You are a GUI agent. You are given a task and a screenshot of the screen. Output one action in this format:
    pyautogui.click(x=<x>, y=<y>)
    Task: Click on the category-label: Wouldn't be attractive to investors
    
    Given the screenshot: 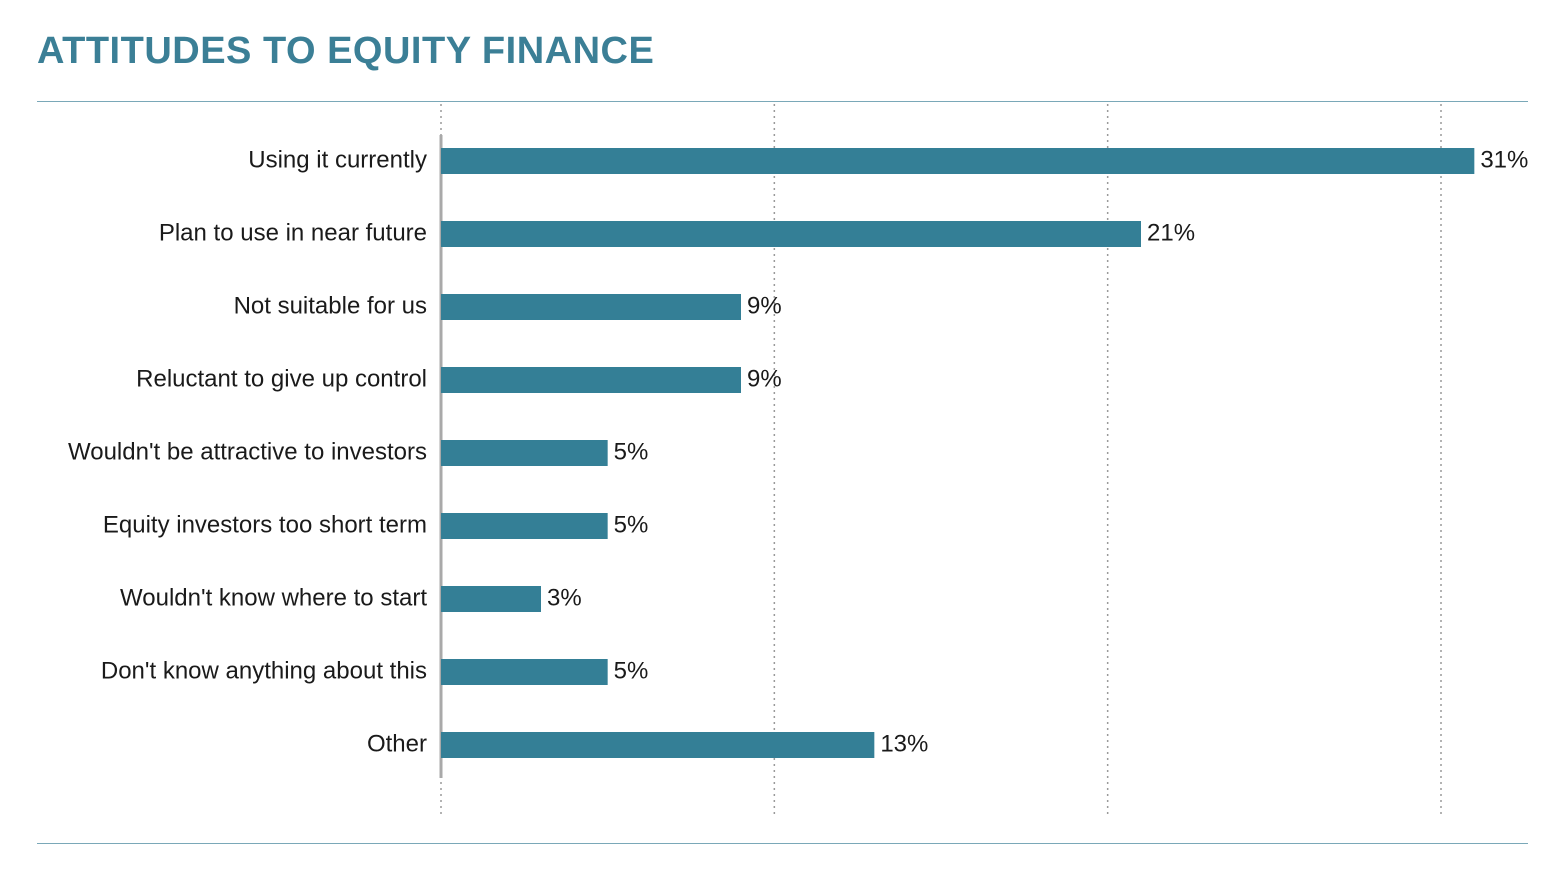 What is the action you would take?
    pyautogui.click(x=247, y=451)
    